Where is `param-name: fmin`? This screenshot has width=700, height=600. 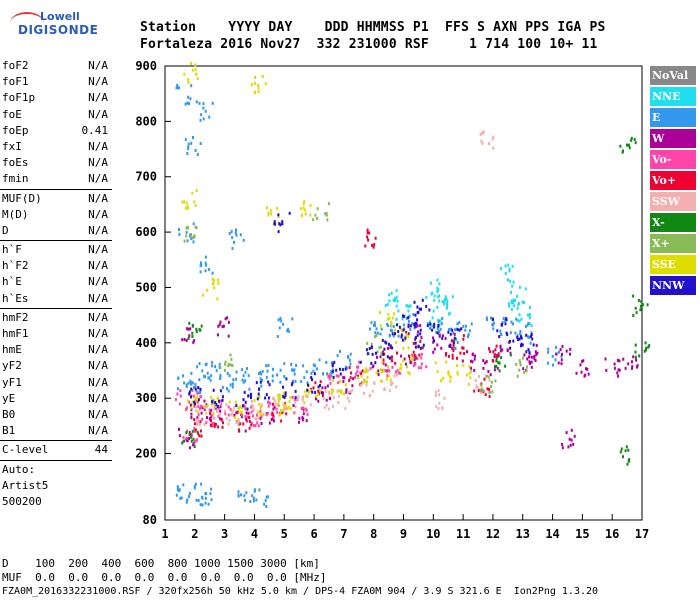 param-name: fmin is located at coordinates (15, 179).